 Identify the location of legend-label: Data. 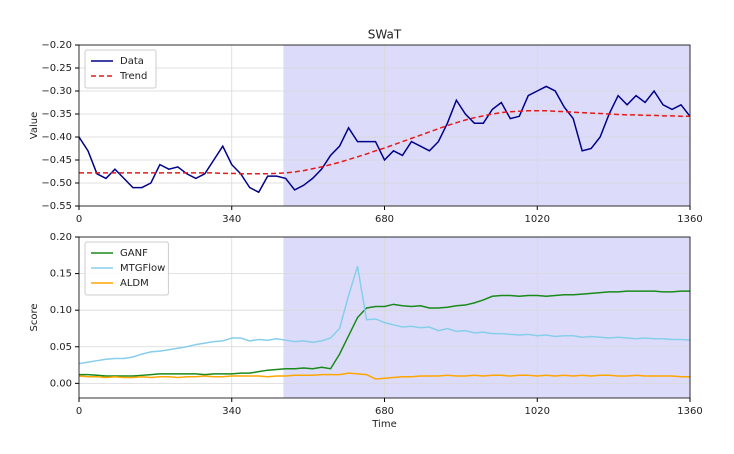
(132, 61).